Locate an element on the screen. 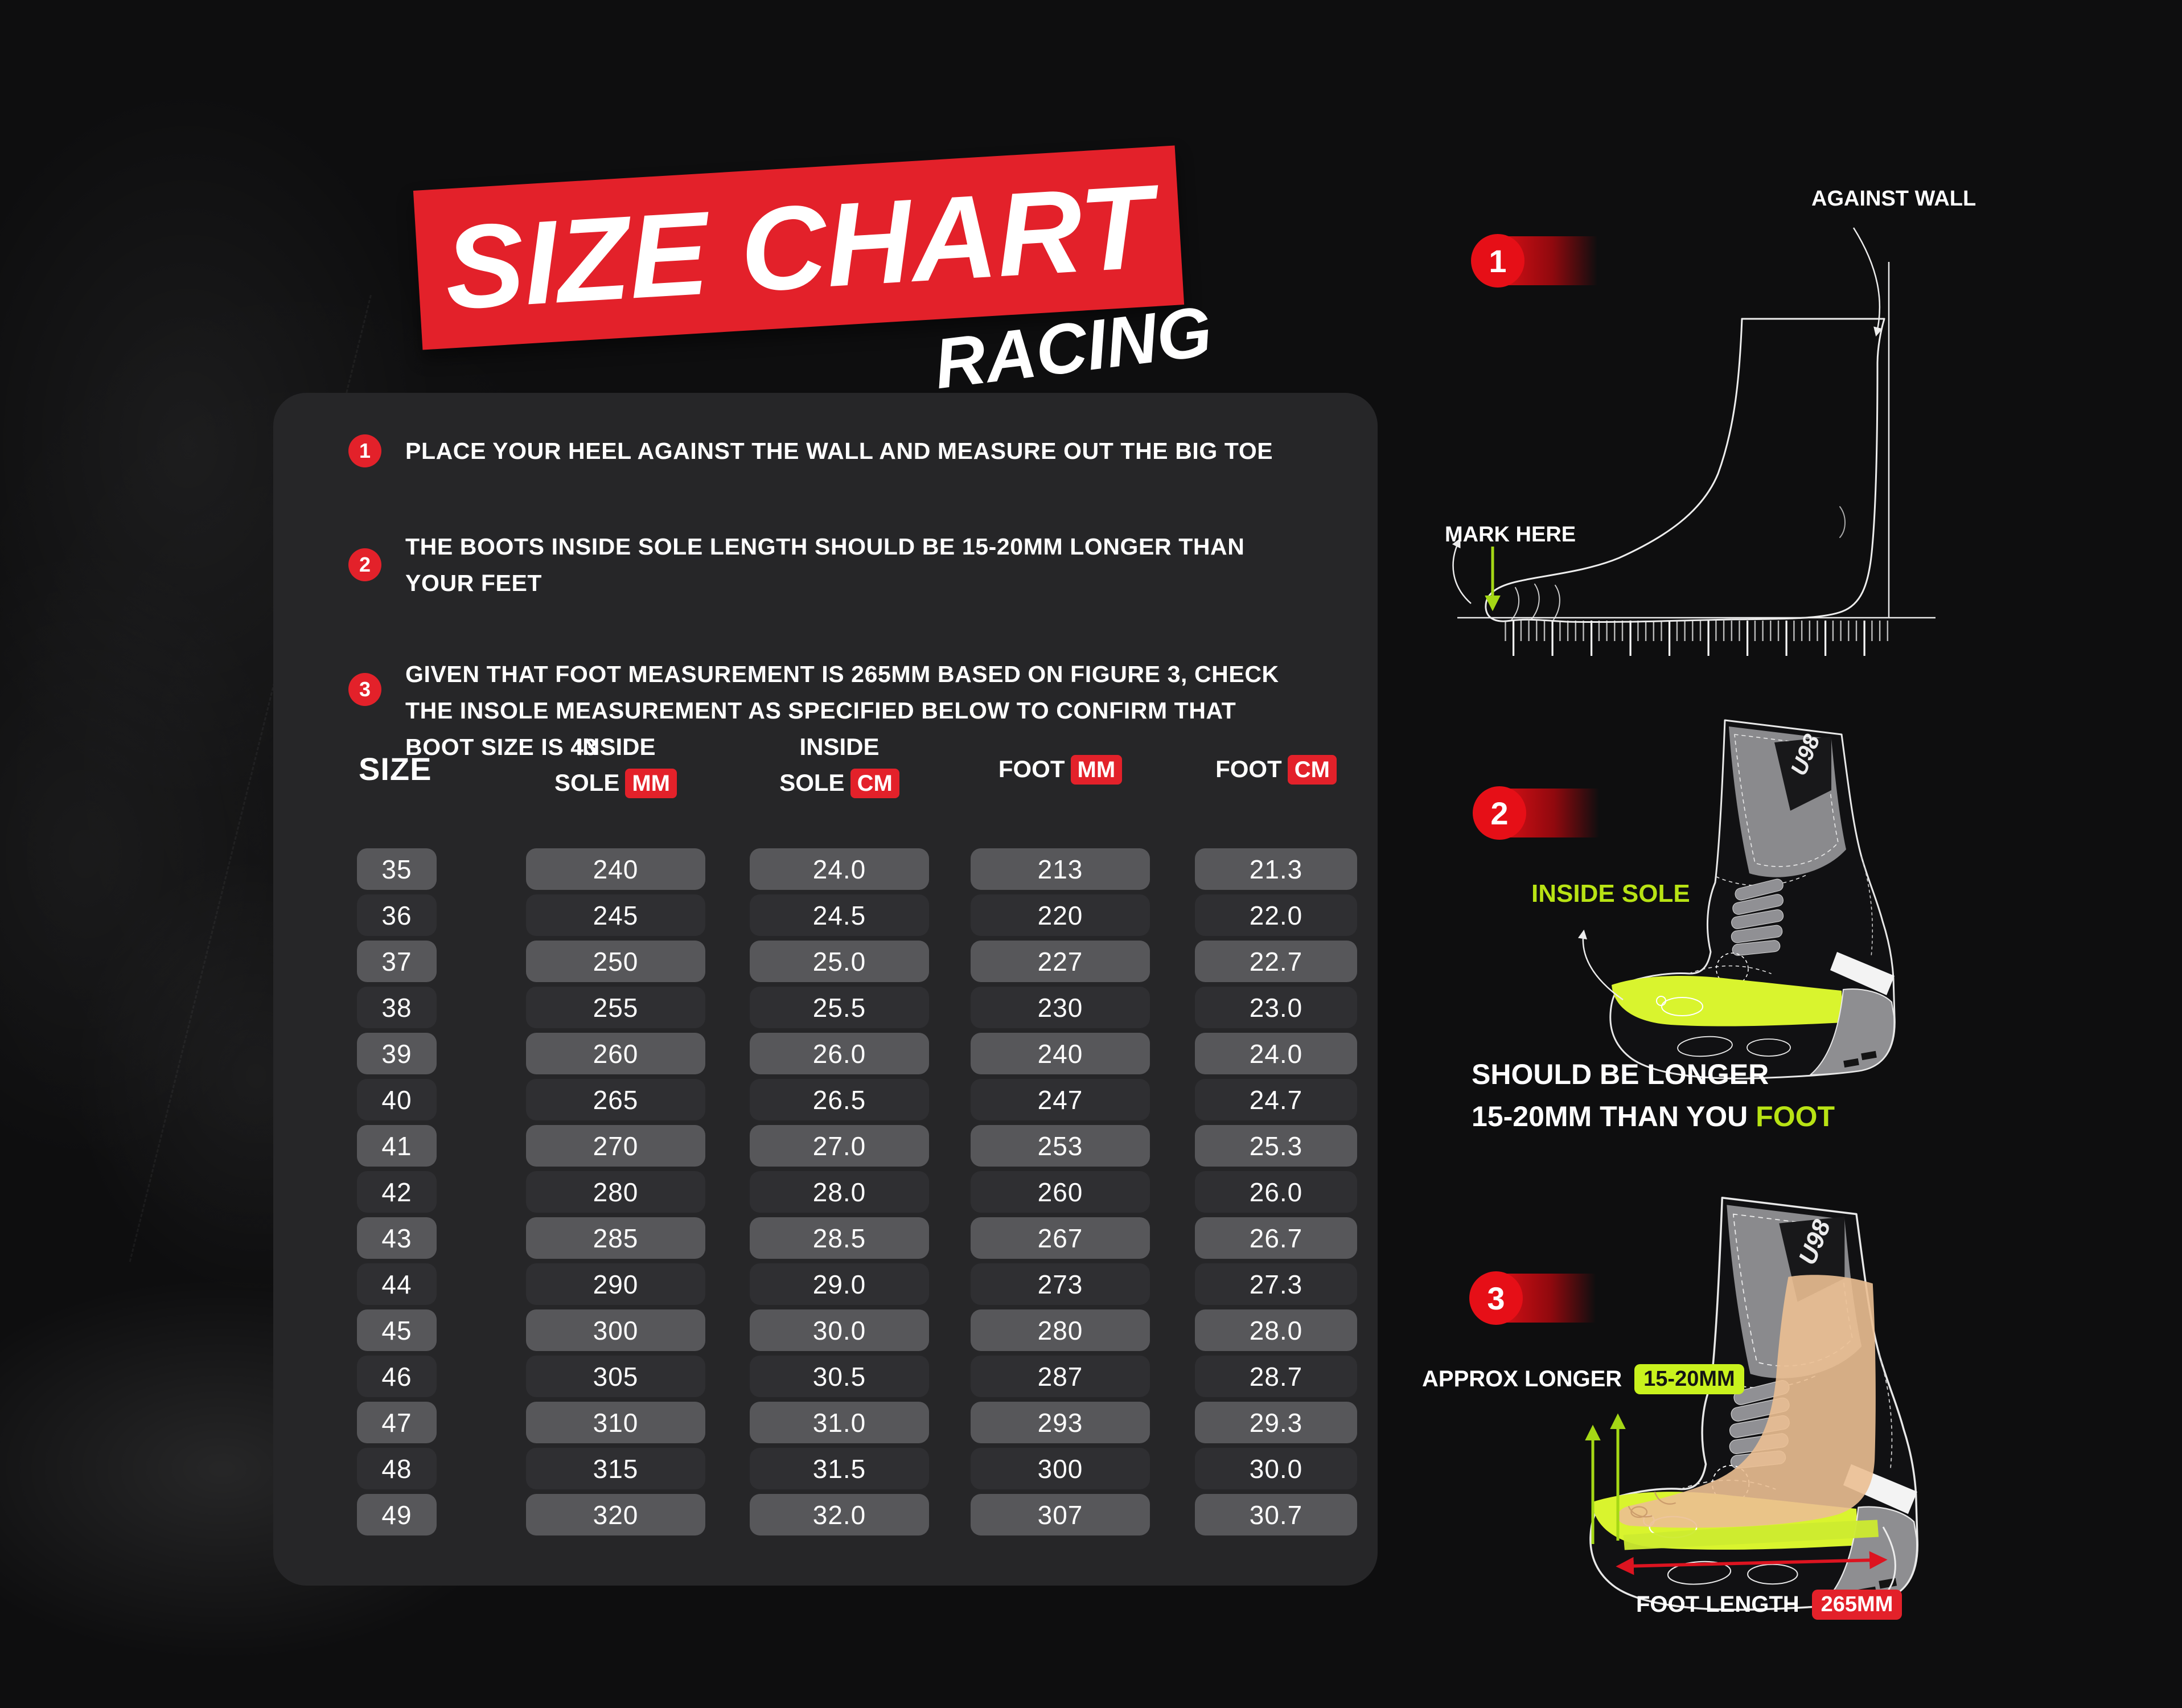  table-cell: 320 is located at coordinates (615, 1515).